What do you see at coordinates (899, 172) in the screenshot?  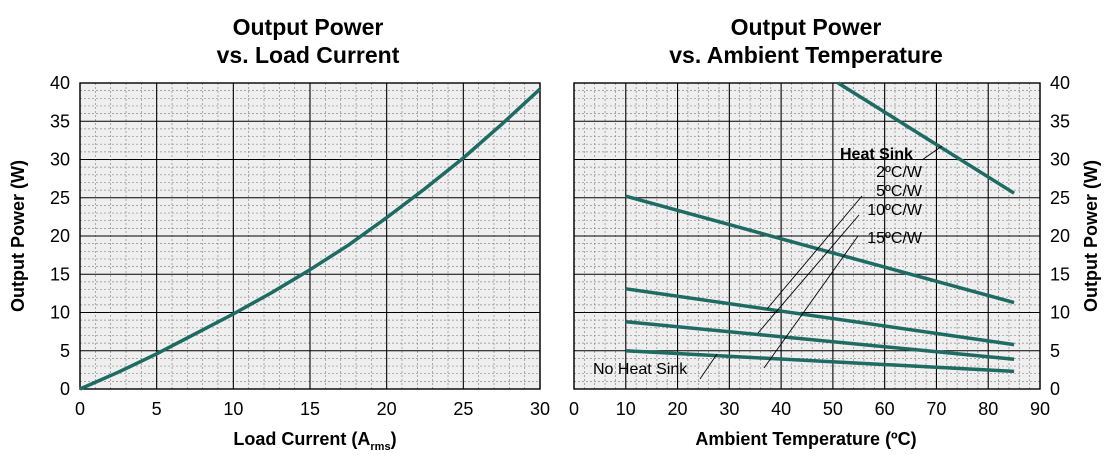 I see `series-label: 2ºC/W` at bounding box center [899, 172].